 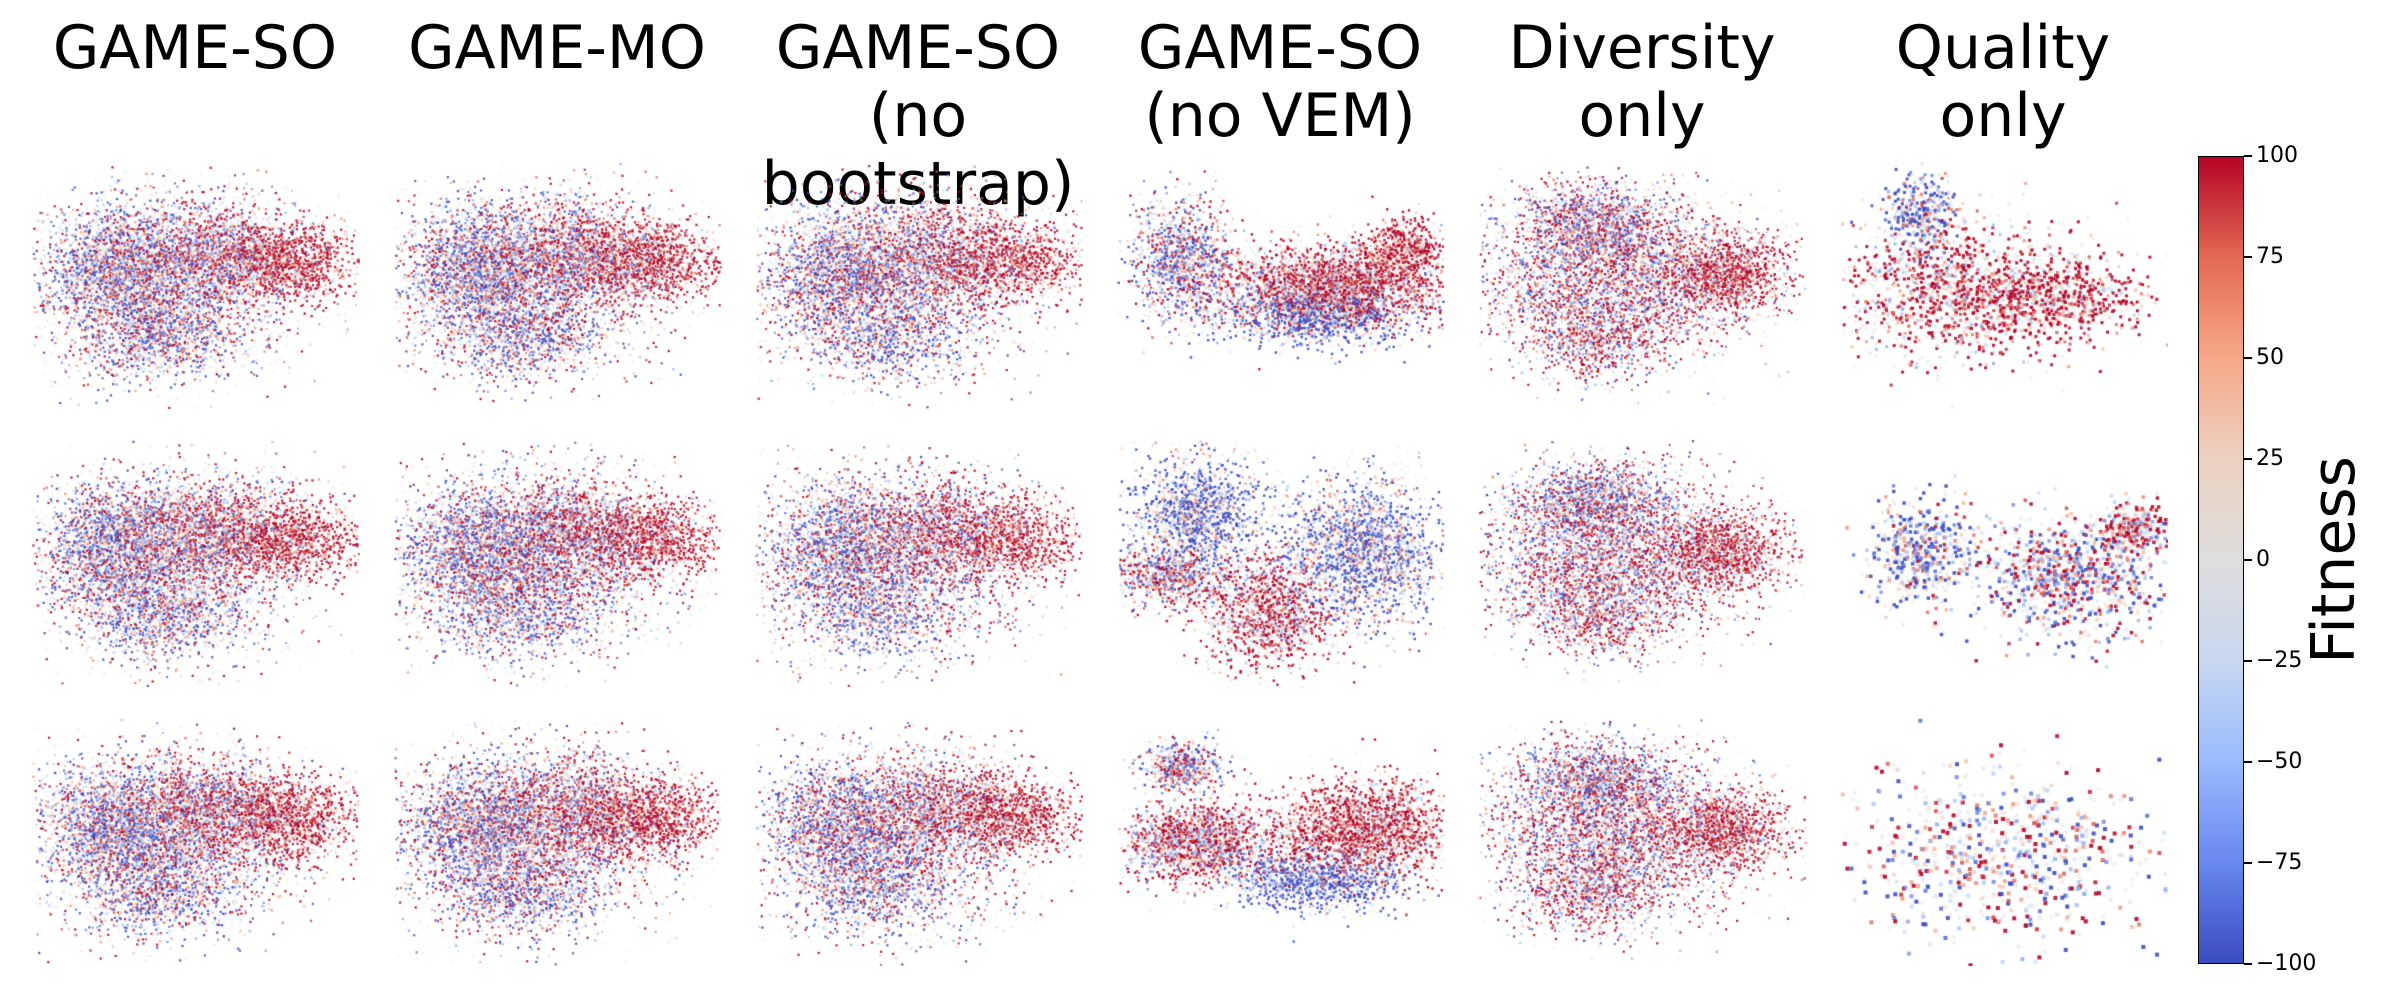 I want to click on scatter-panel-r2-c2, so click(x=557, y=563).